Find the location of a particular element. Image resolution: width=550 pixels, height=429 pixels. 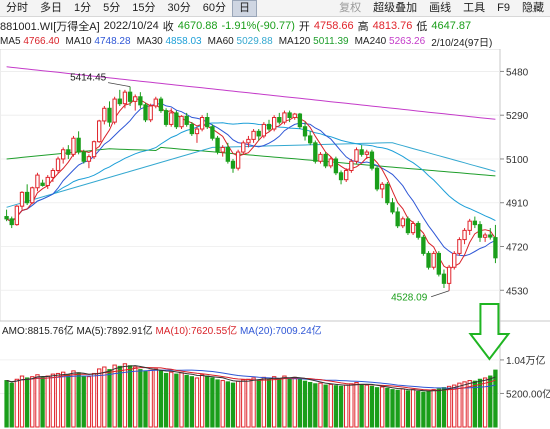

security-code: 881001.WI[万得全A] is located at coordinates (50, 26).